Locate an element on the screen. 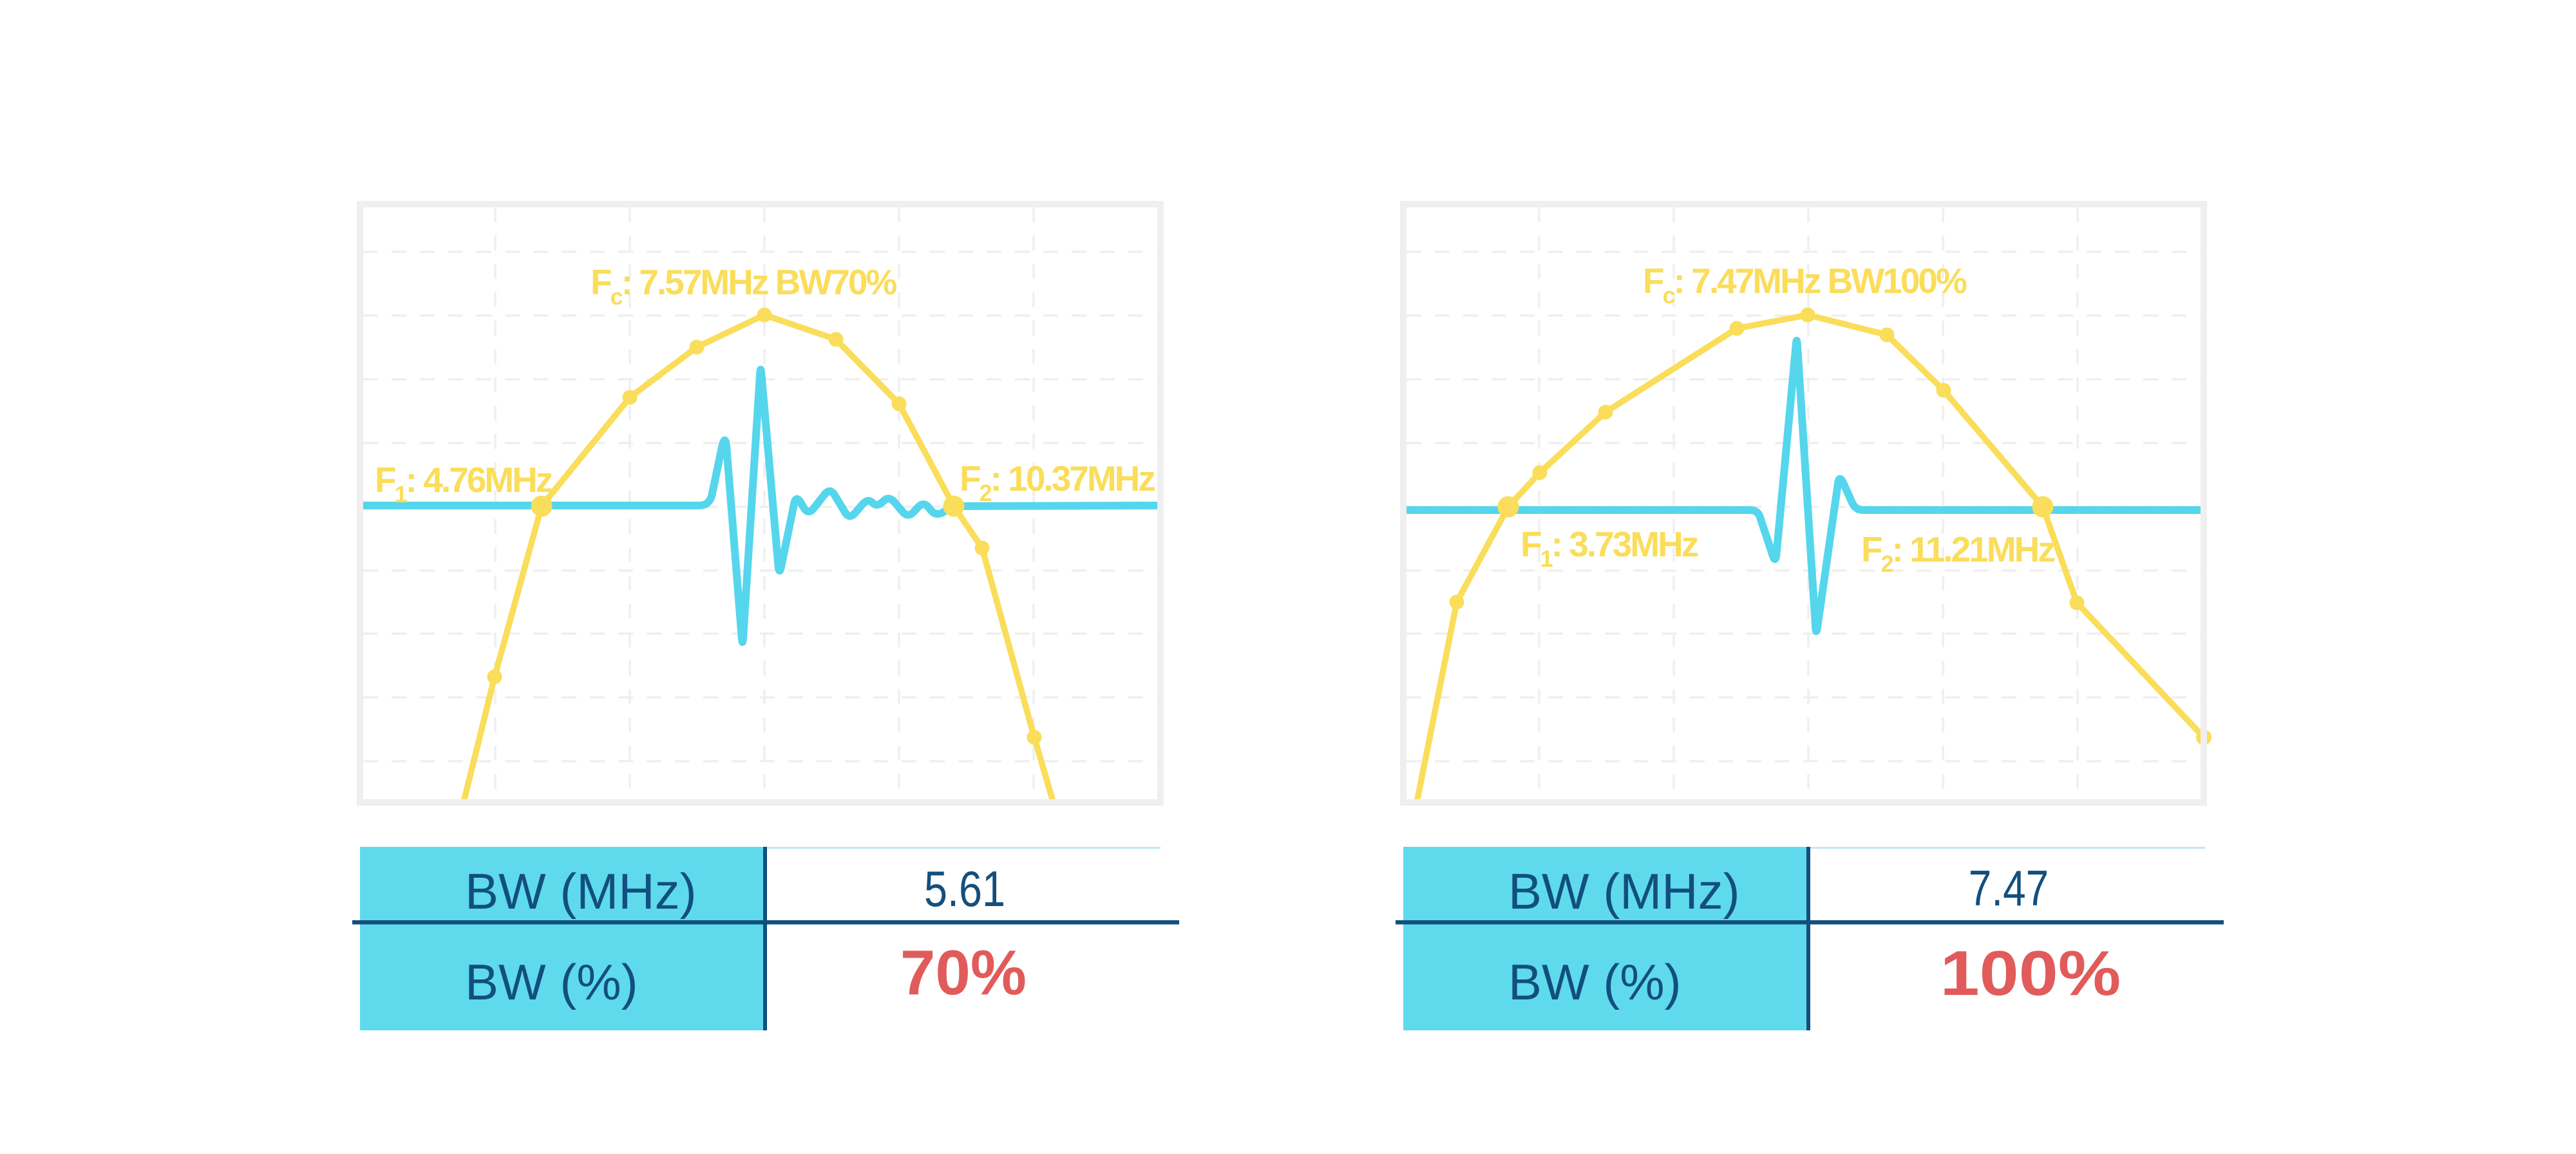 The image size is (2576, 1154). svg-text: Fc: 7.57MHz BW70% is located at coordinates (744, 286).